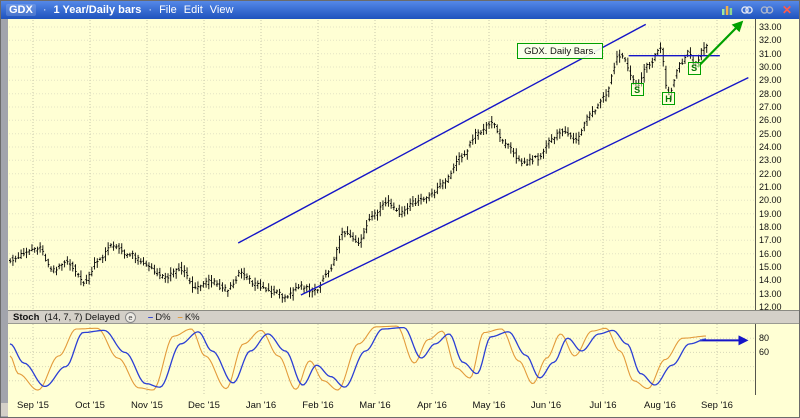 Image resolution: width=800 pixels, height=418 pixels. What do you see at coordinates (82, 317) in the screenshot?
I see `indicator-params: (14, 7, 7) Delayed` at bounding box center [82, 317].